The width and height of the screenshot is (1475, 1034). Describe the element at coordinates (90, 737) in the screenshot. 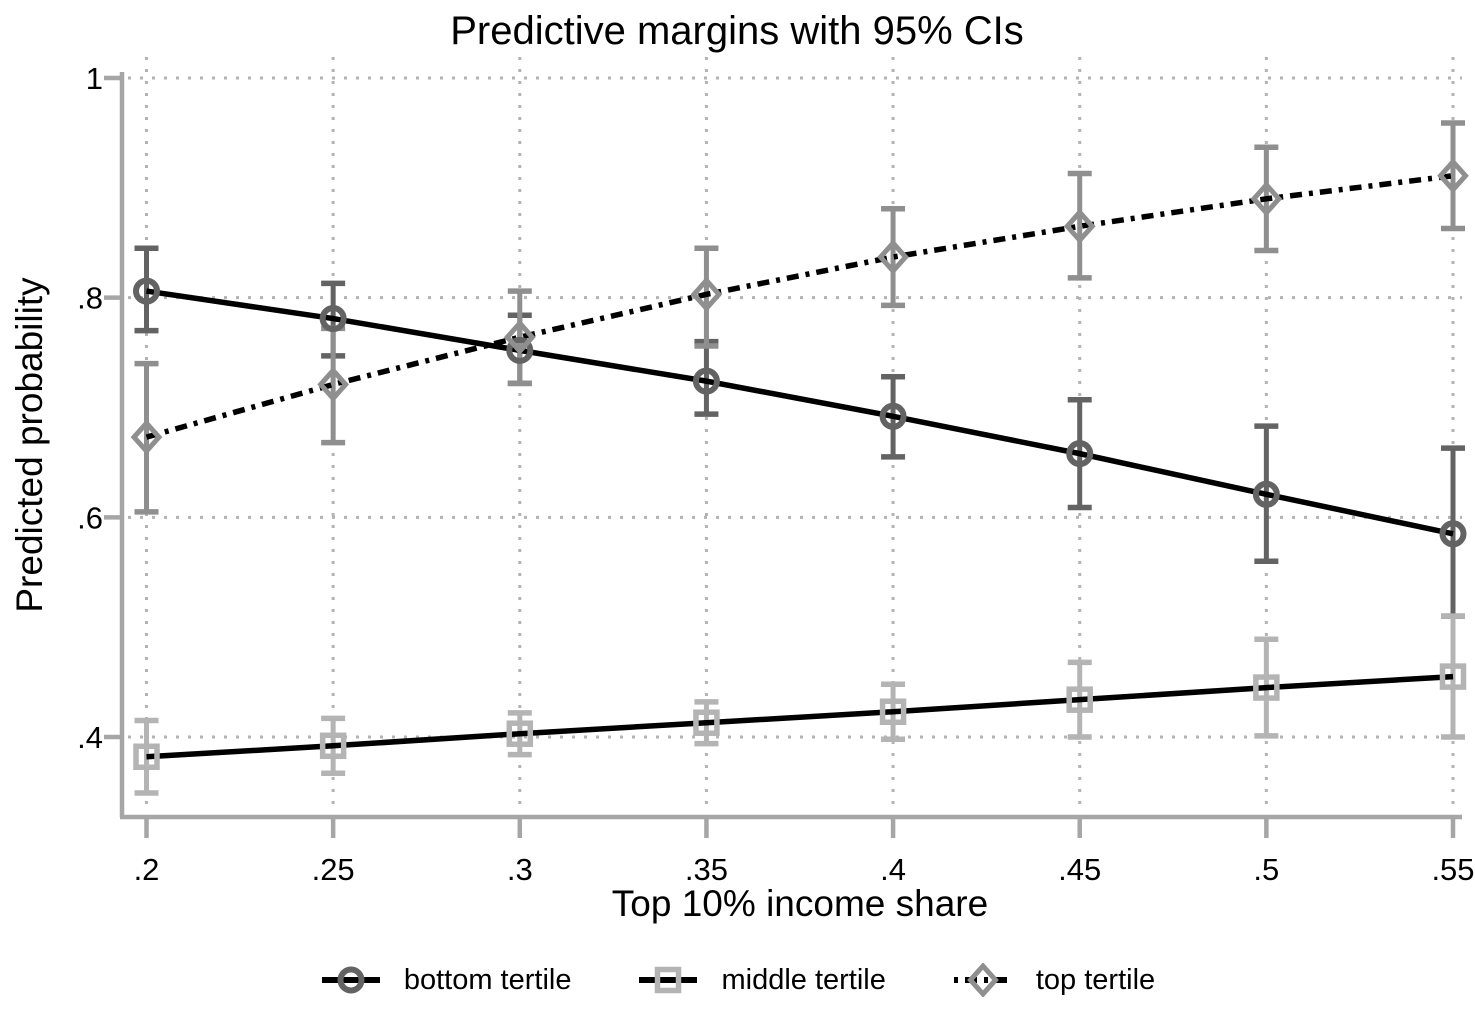

I see `y-tick-label: .4` at that location.